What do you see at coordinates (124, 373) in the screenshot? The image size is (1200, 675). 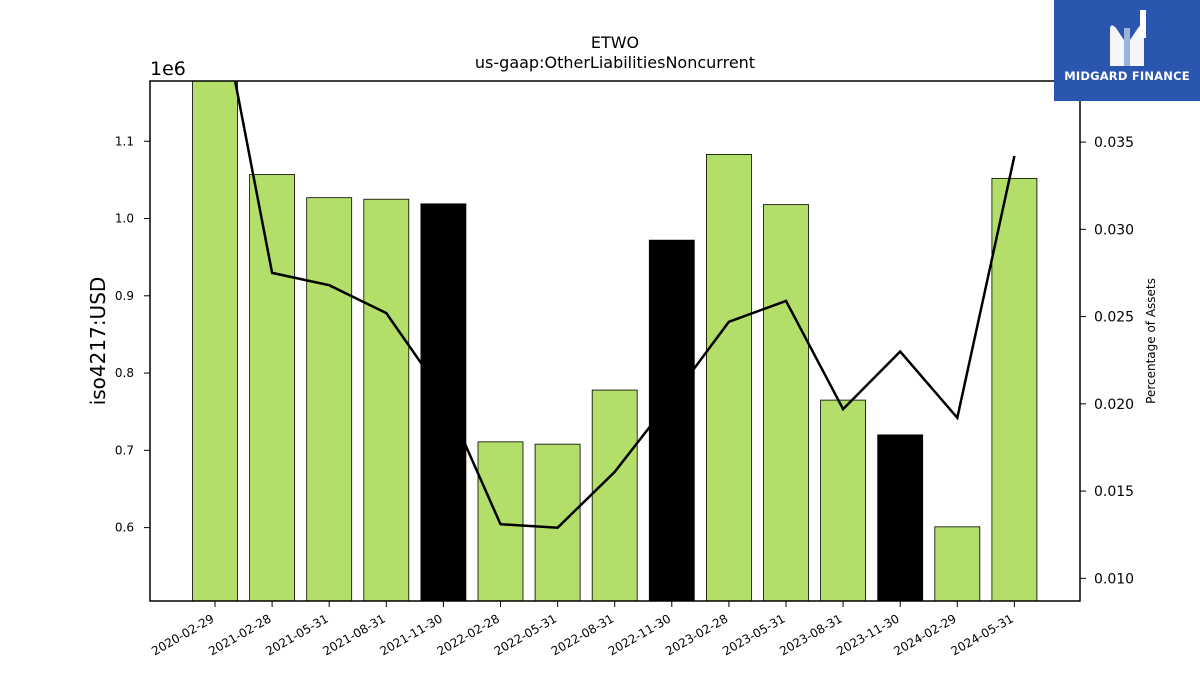 I see `y-tick-label: 0.8` at bounding box center [124, 373].